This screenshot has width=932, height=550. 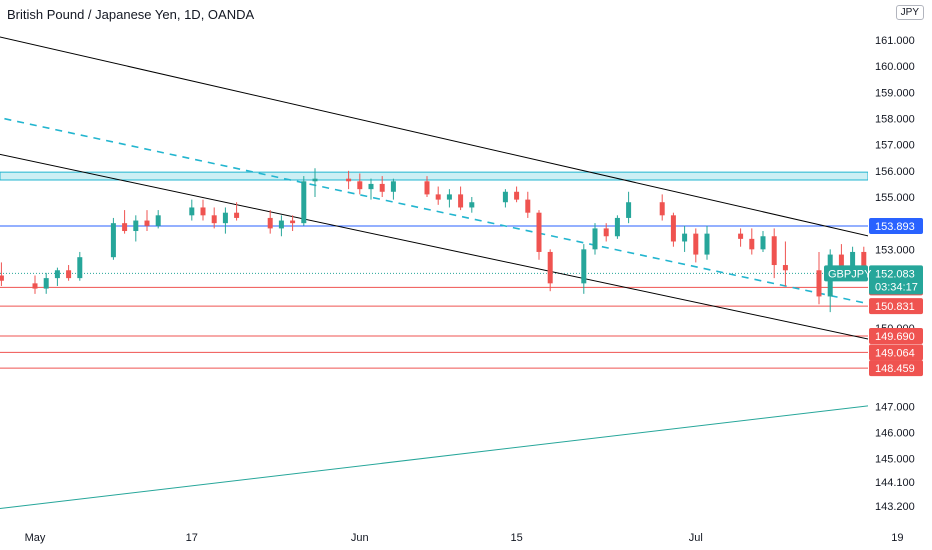 What do you see at coordinates (896, 287) in the screenshot?
I see `countdown-label: 03:34:17` at bounding box center [896, 287].